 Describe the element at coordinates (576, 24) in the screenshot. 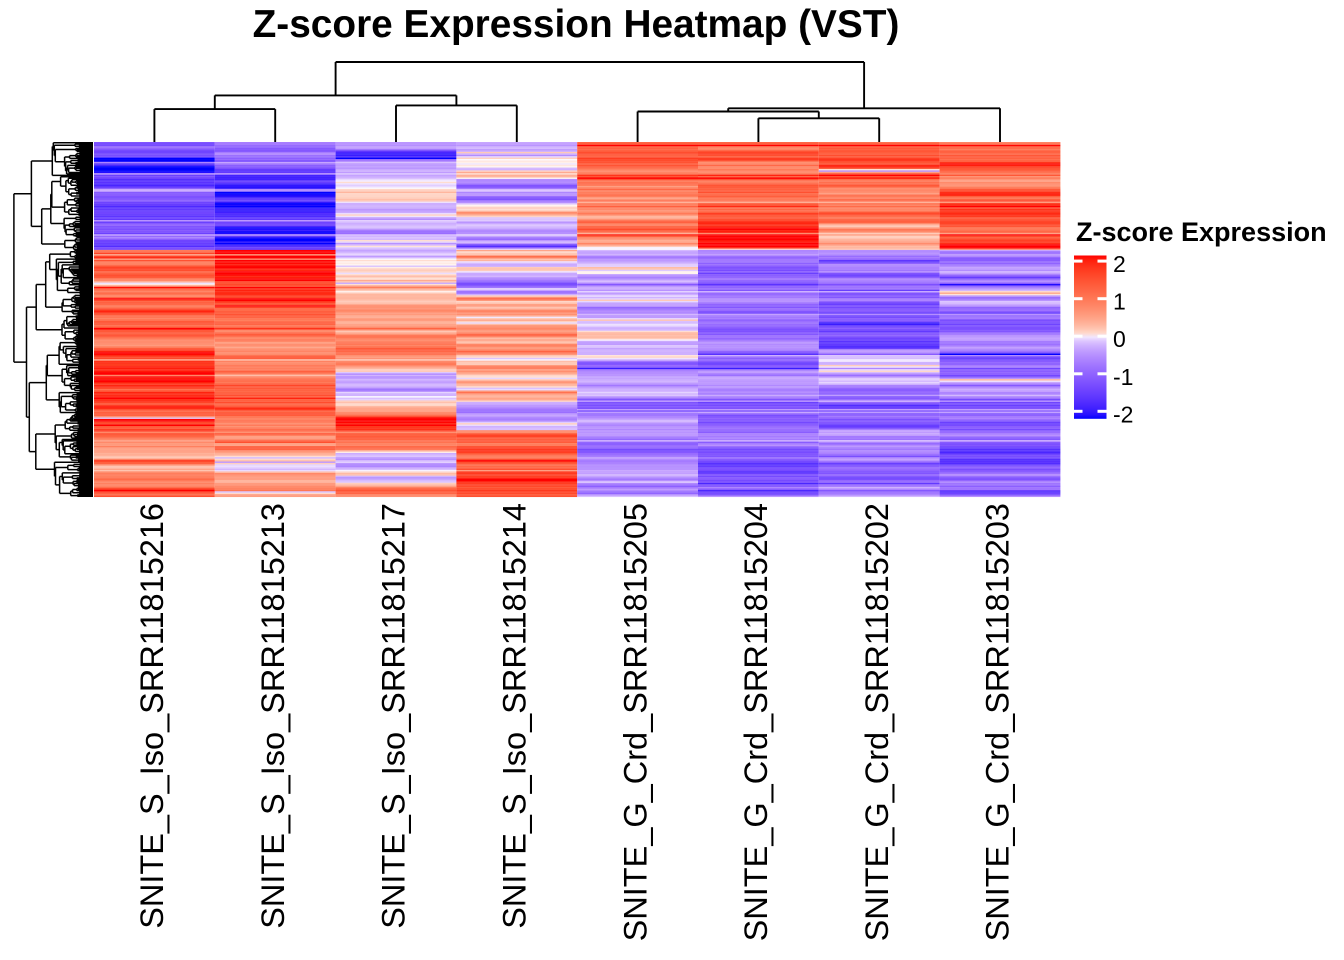

I see `svg-text:Z-score Expression Heatmap (VS: Z-score Expression Heatmap (VST)` at that location.